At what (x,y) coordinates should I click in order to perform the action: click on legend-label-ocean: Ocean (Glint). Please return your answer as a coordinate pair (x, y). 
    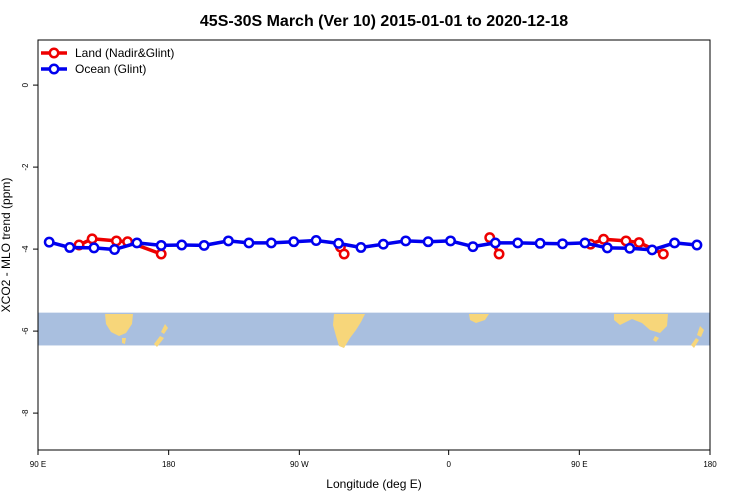
    Looking at the image, I should click on (110, 69).